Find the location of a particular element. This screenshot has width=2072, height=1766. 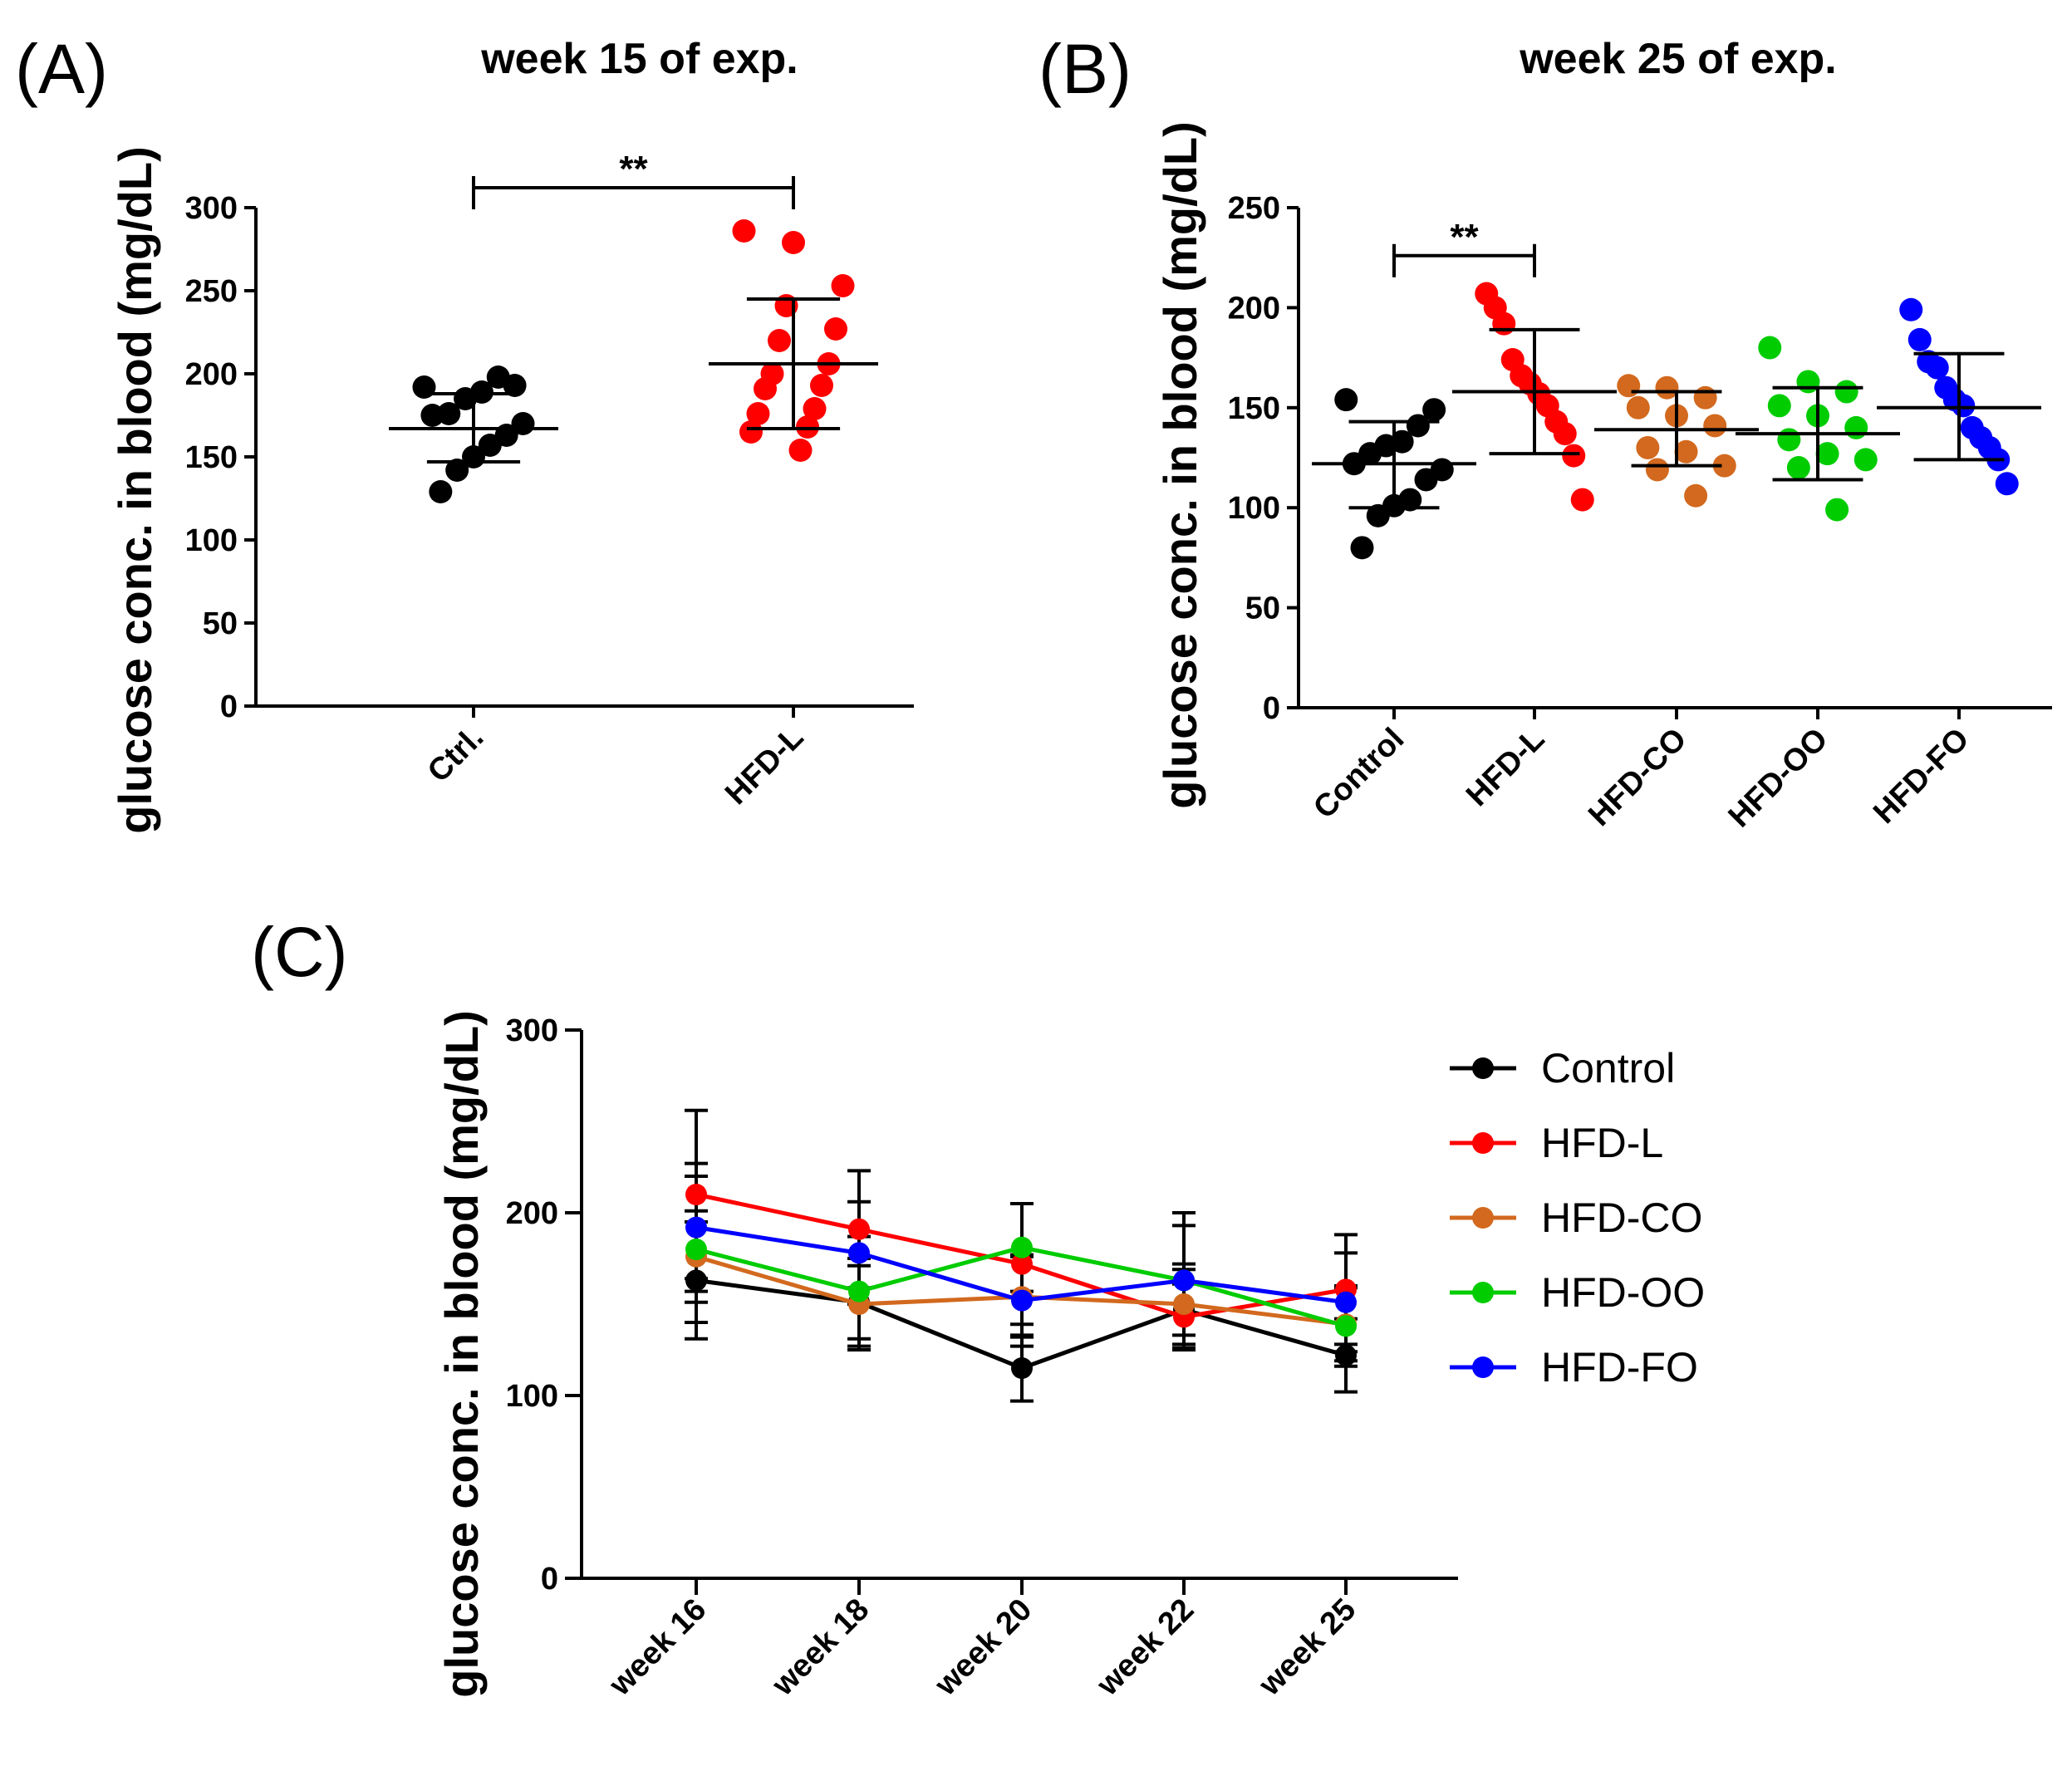

legend-label: Control is located at coordinates (1608, 1068).